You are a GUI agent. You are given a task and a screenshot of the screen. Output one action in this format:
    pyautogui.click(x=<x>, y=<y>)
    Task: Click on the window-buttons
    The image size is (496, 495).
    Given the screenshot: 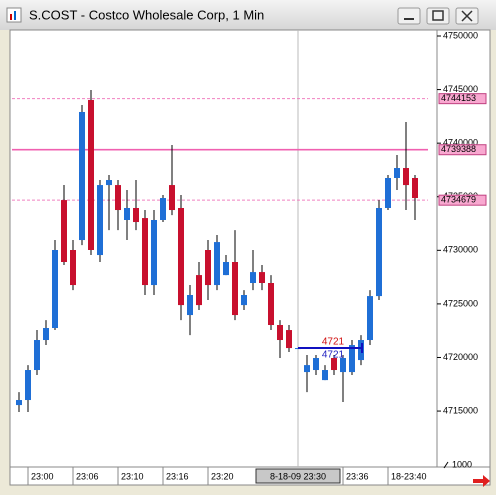 What is the action you would take?
    pyautogui.click(x=438, y=16)
    